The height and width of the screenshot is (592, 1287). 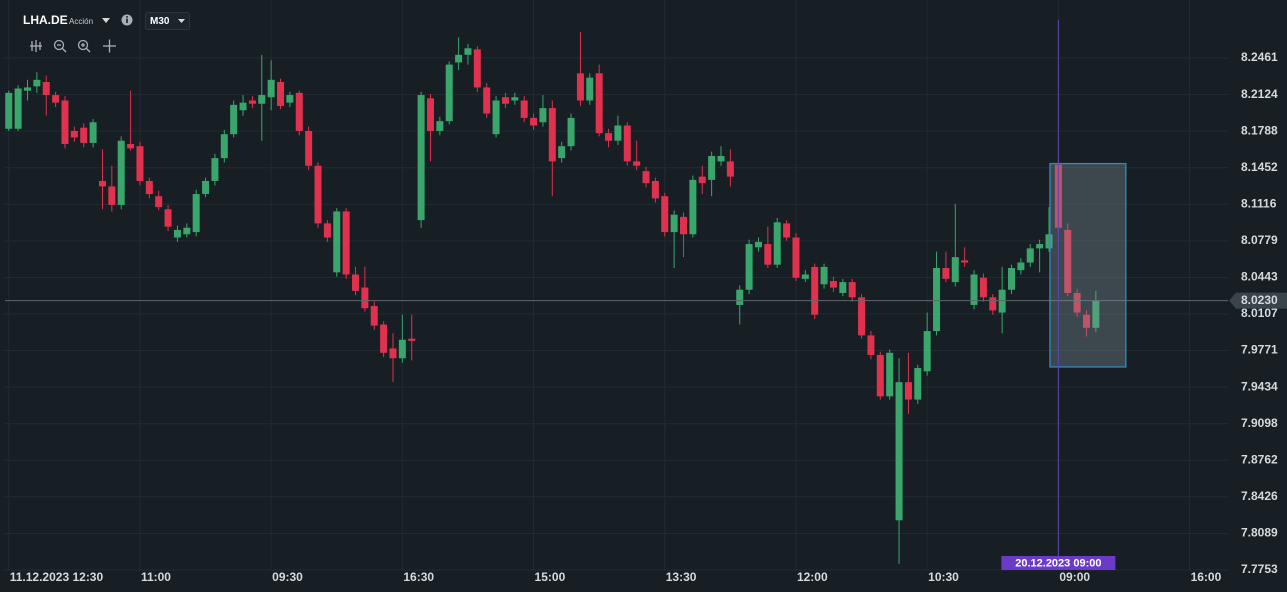 I want to click on timeframe: M30, so click(x=160, y=21).